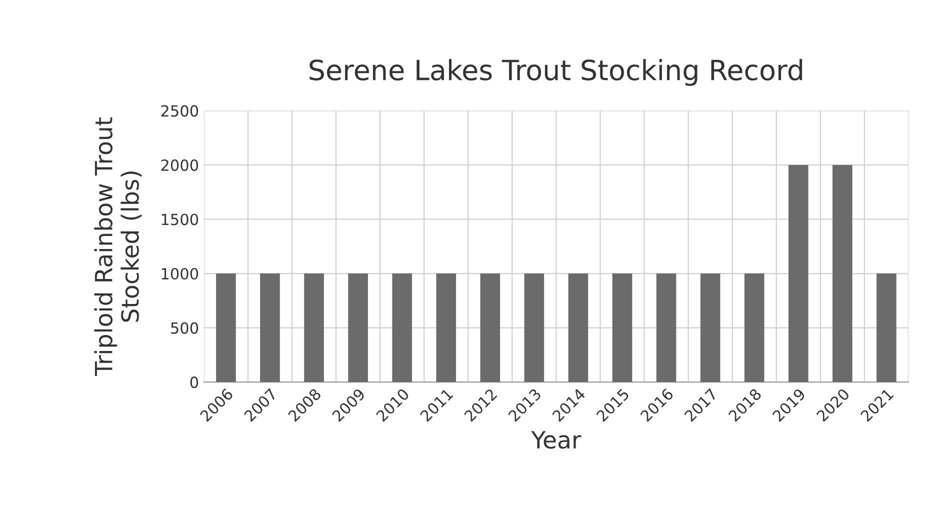 The width and height of the screenshot is (927, 527). I want to click on y-tick-label: 0, so click(194, 382).